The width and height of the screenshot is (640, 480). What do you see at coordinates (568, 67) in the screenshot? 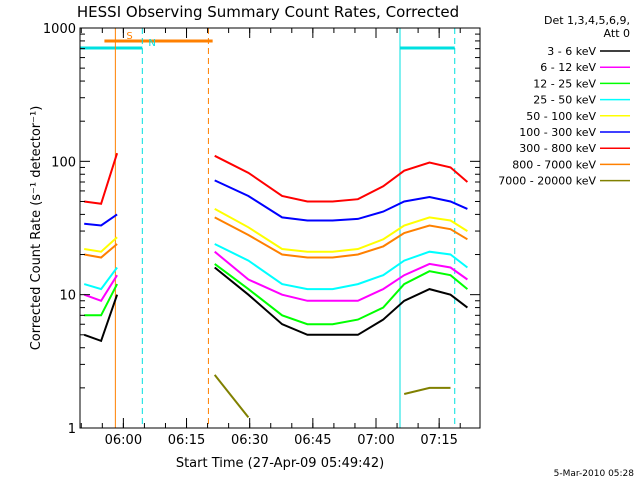
I see `legend-label: 6 - 12 keV` at bounding box center [568, 67].